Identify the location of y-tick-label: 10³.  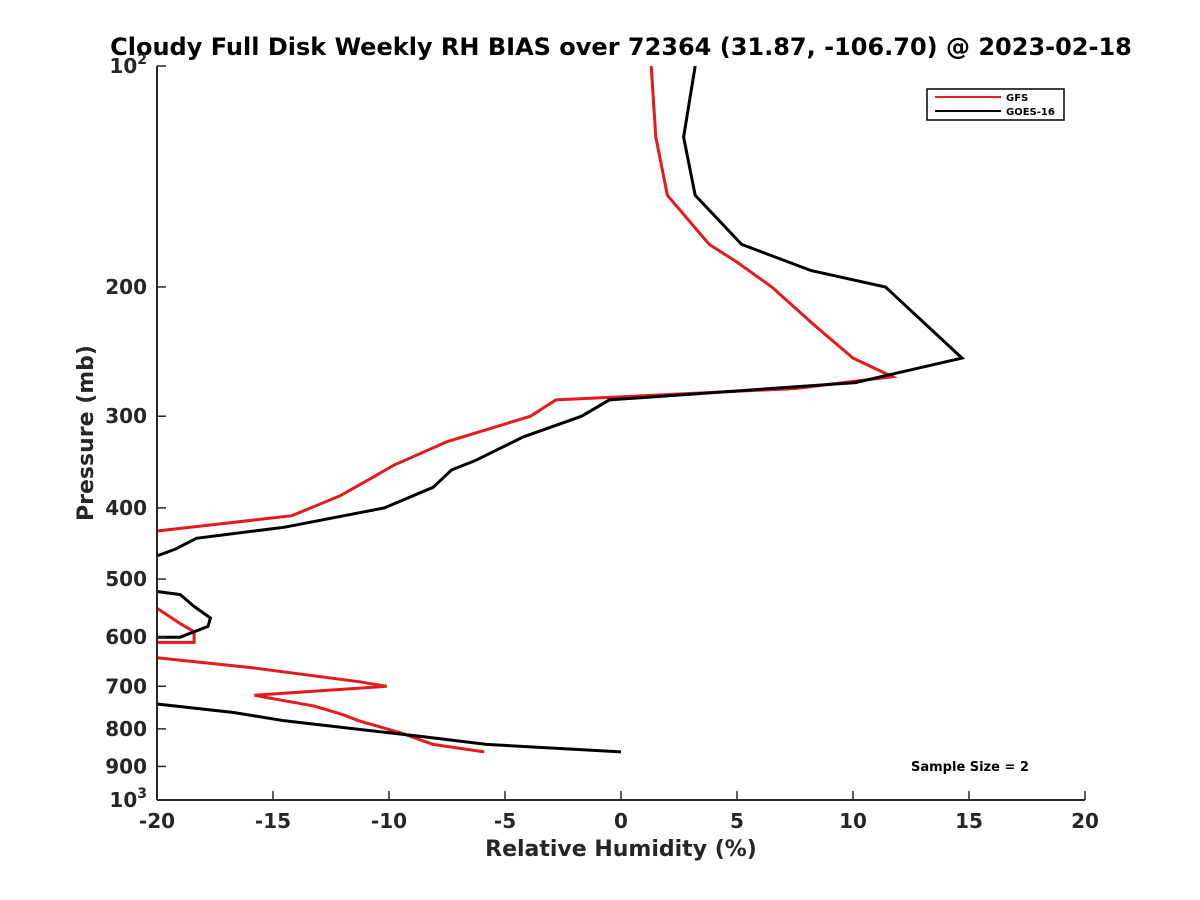
(128, 799).